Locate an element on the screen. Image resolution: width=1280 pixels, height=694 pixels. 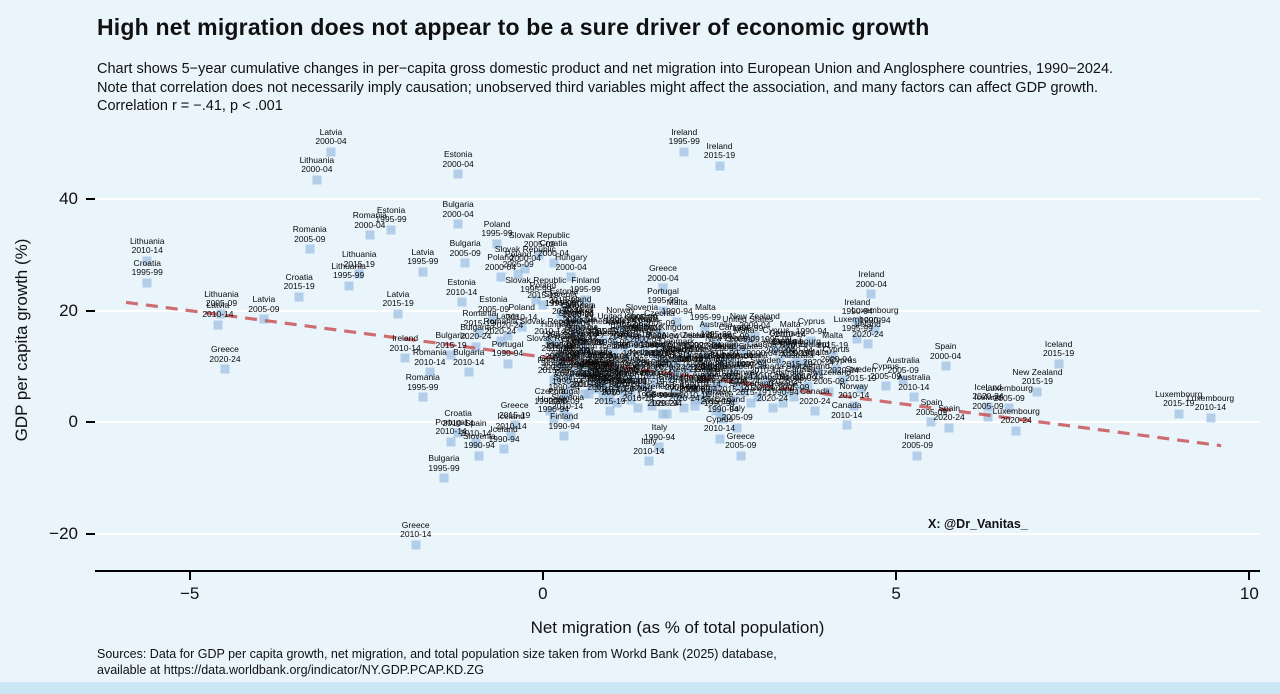
data-point-label: Australia 1990-94 is located at coordinates (751, 359).